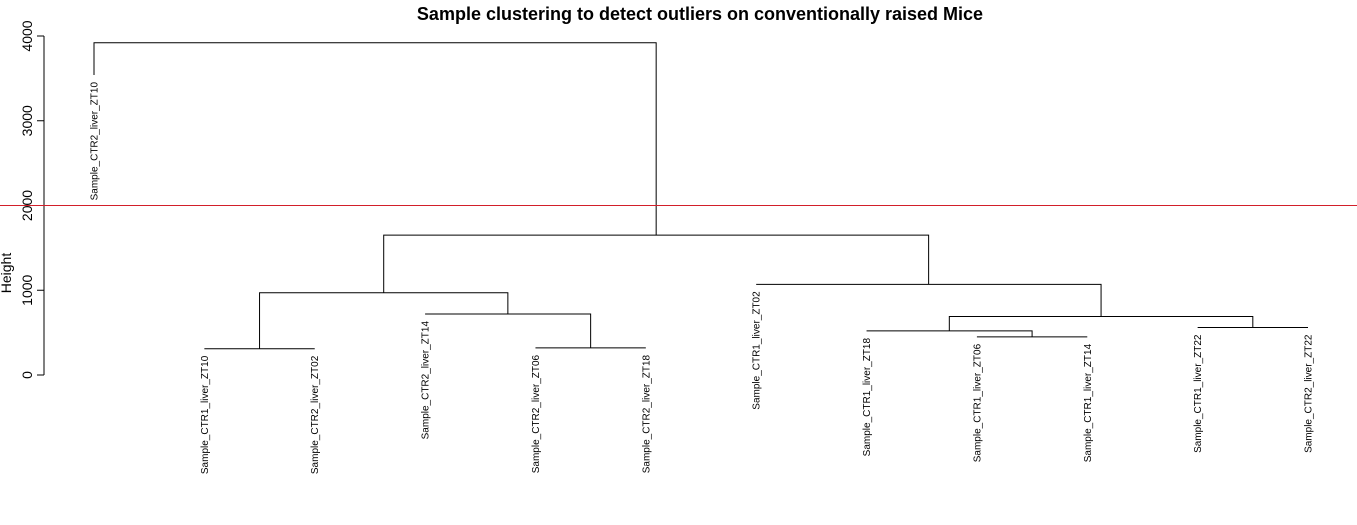 The image size is (1357, 525). I want to click on leaf-label: Sample_CTR2_liver_ZT18, so click(646, 413).